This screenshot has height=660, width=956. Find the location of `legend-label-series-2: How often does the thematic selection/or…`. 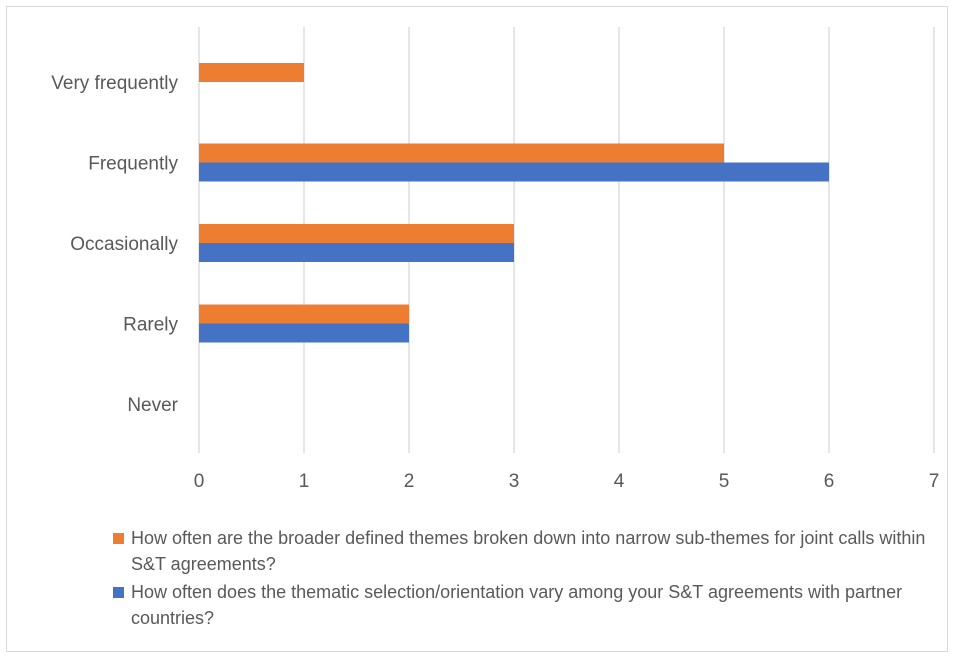

legend-label-series-2: How often does the thematic selection/or… is located at coordinates (517, 605).